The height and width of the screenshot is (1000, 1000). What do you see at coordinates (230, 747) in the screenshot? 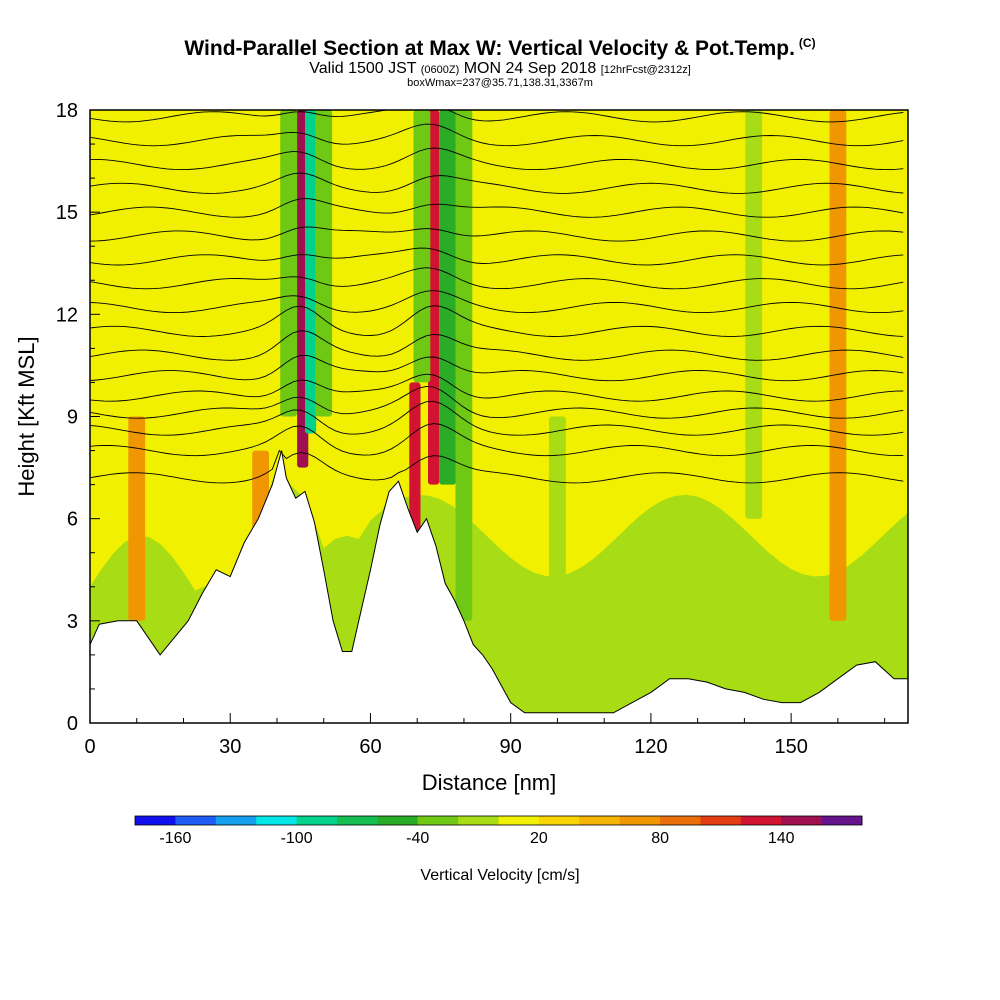
I see `x-tick-label-30: 30` at bounding box center [230, 747].